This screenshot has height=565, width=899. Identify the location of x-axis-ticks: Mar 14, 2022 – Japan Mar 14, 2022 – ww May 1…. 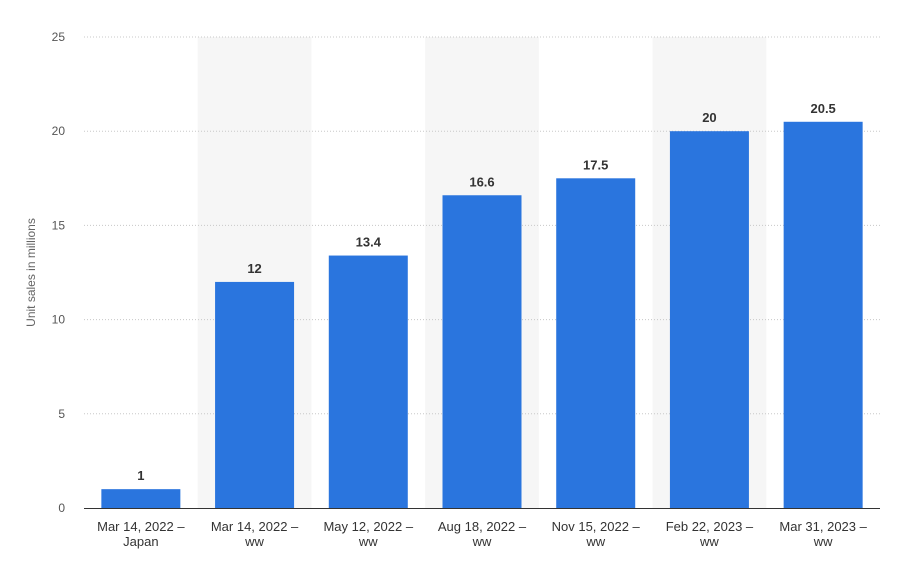
(482, 534).